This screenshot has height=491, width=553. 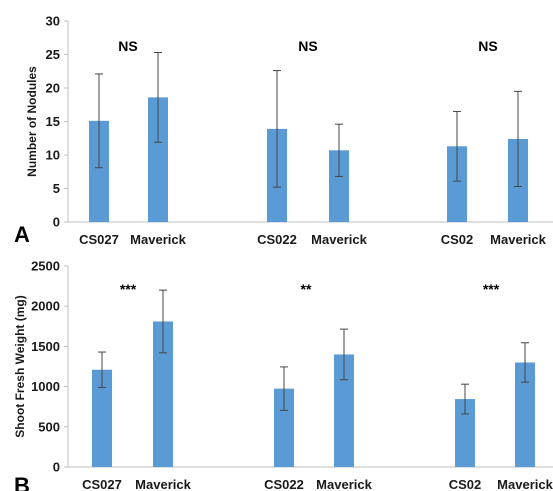 What do you see at coordinates (22, 234) in the screenshot?
I see `panel-label: A` at bounding box center [22, 234].